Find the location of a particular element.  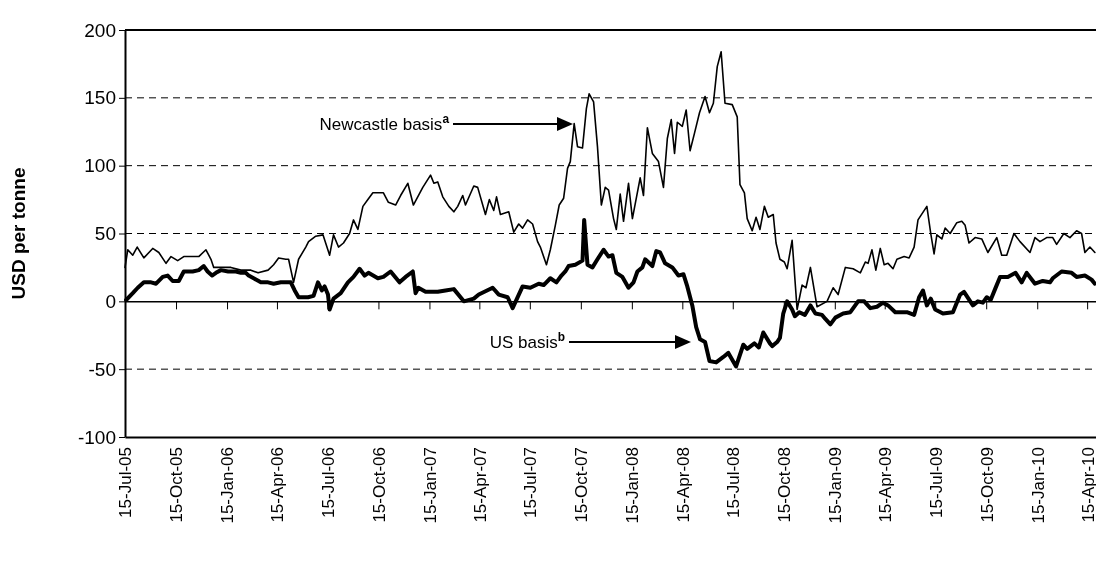

x-tick-label: 15-Jul-08 is located at coordinates (734, 482).